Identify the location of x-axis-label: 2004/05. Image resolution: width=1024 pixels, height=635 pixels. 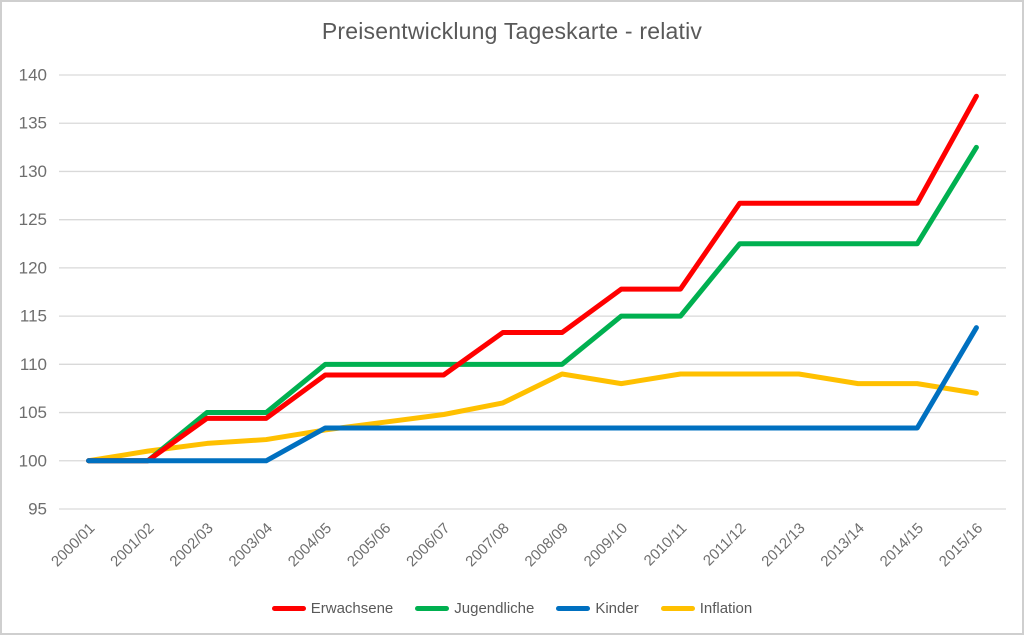
(310, 545).